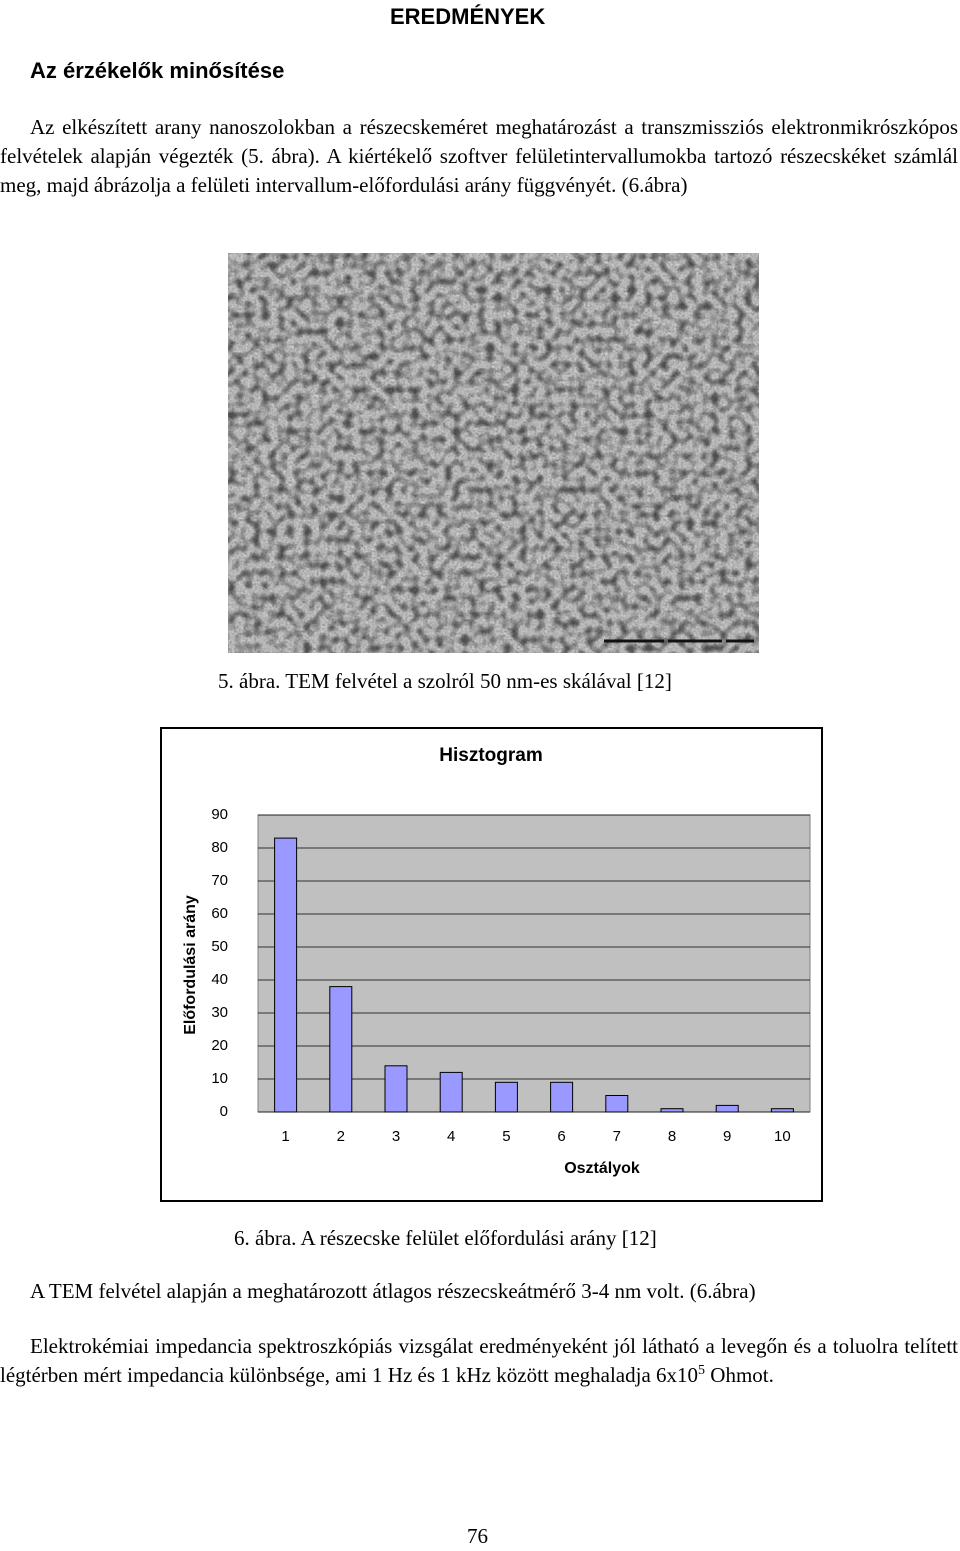 The width and height of the screenshot is (960, 1551). Describe the element at coordinates (219, 880) in the screenshot. I see `y-tick-label: 70` at that location.